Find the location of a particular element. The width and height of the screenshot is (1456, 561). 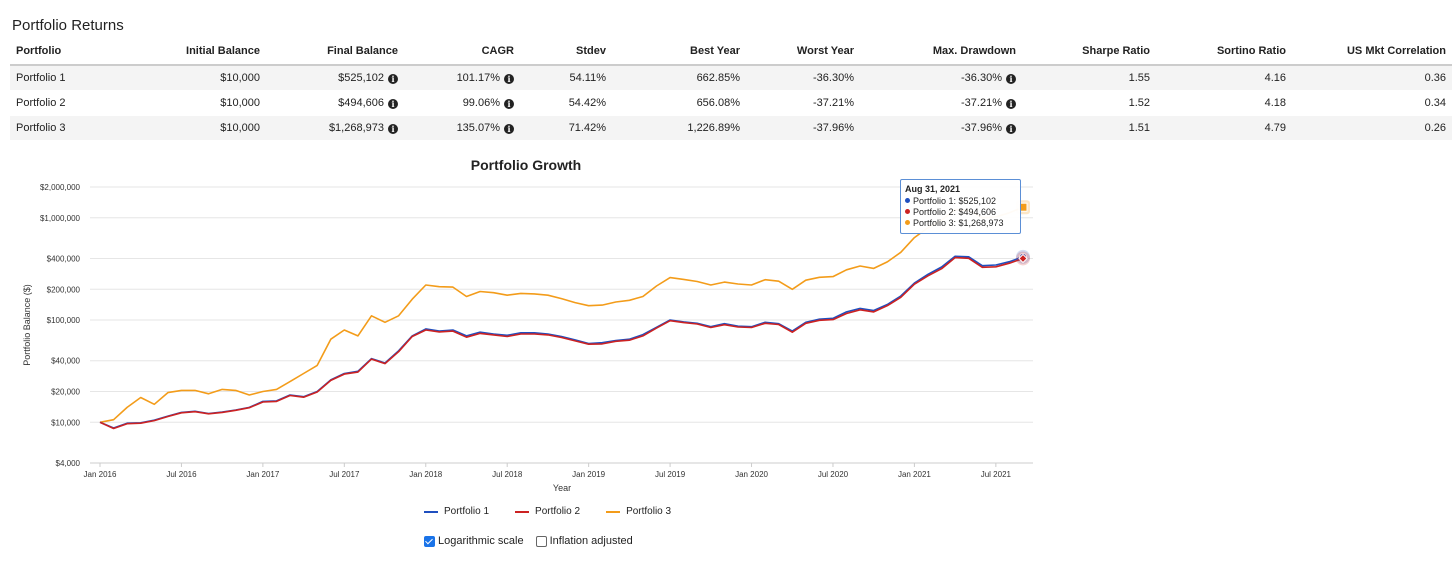

cell-stdev: 71.42% is located at coordinates (566, 128).